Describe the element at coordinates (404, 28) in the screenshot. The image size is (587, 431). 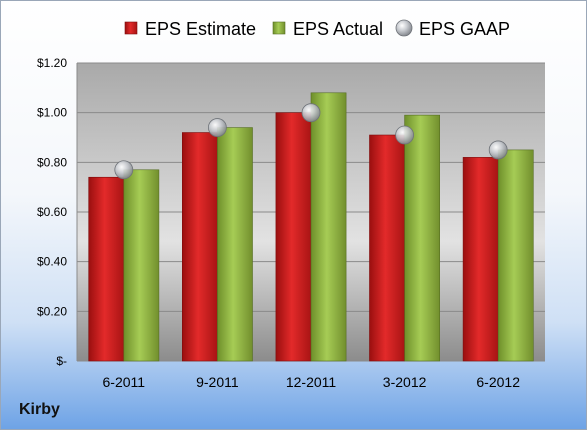
I see `legend-swatch-gaap` at that location.